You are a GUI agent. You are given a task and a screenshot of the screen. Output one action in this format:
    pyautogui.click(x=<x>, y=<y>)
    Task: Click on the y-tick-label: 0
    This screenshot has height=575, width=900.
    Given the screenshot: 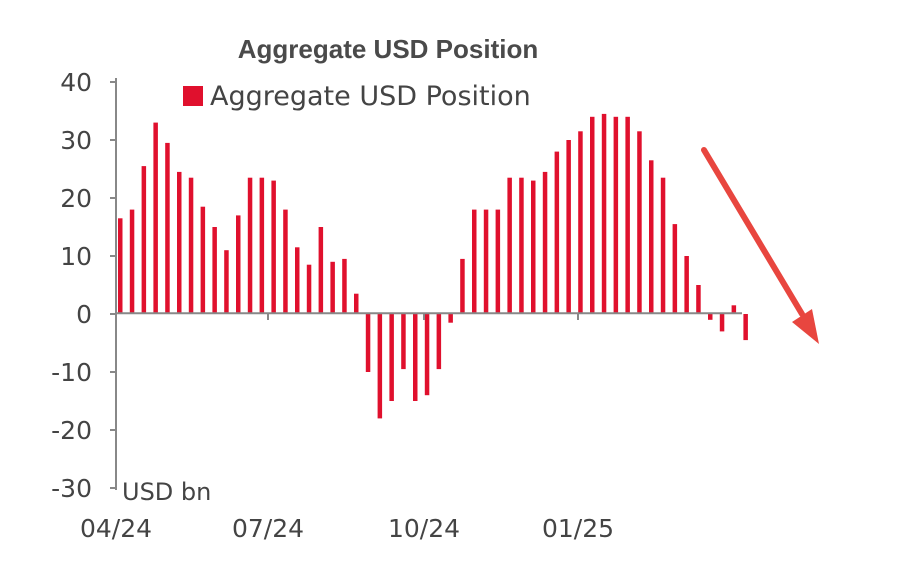 What is the action you would take?
    pyautogui.click(x=84, y=314)
    